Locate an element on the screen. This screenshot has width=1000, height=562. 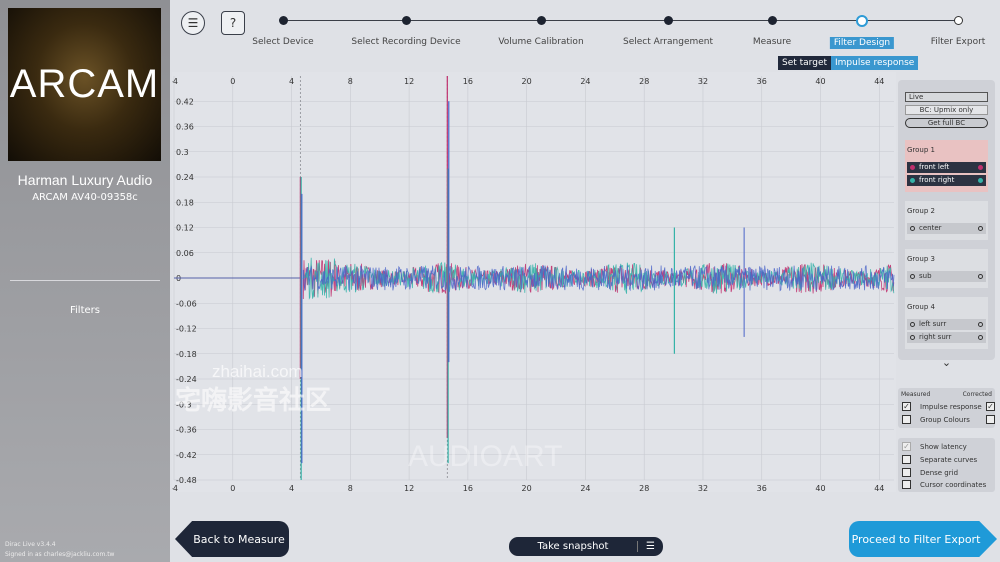
show-latency-row: ✓ Show latency is located at coordinates (934, 446).